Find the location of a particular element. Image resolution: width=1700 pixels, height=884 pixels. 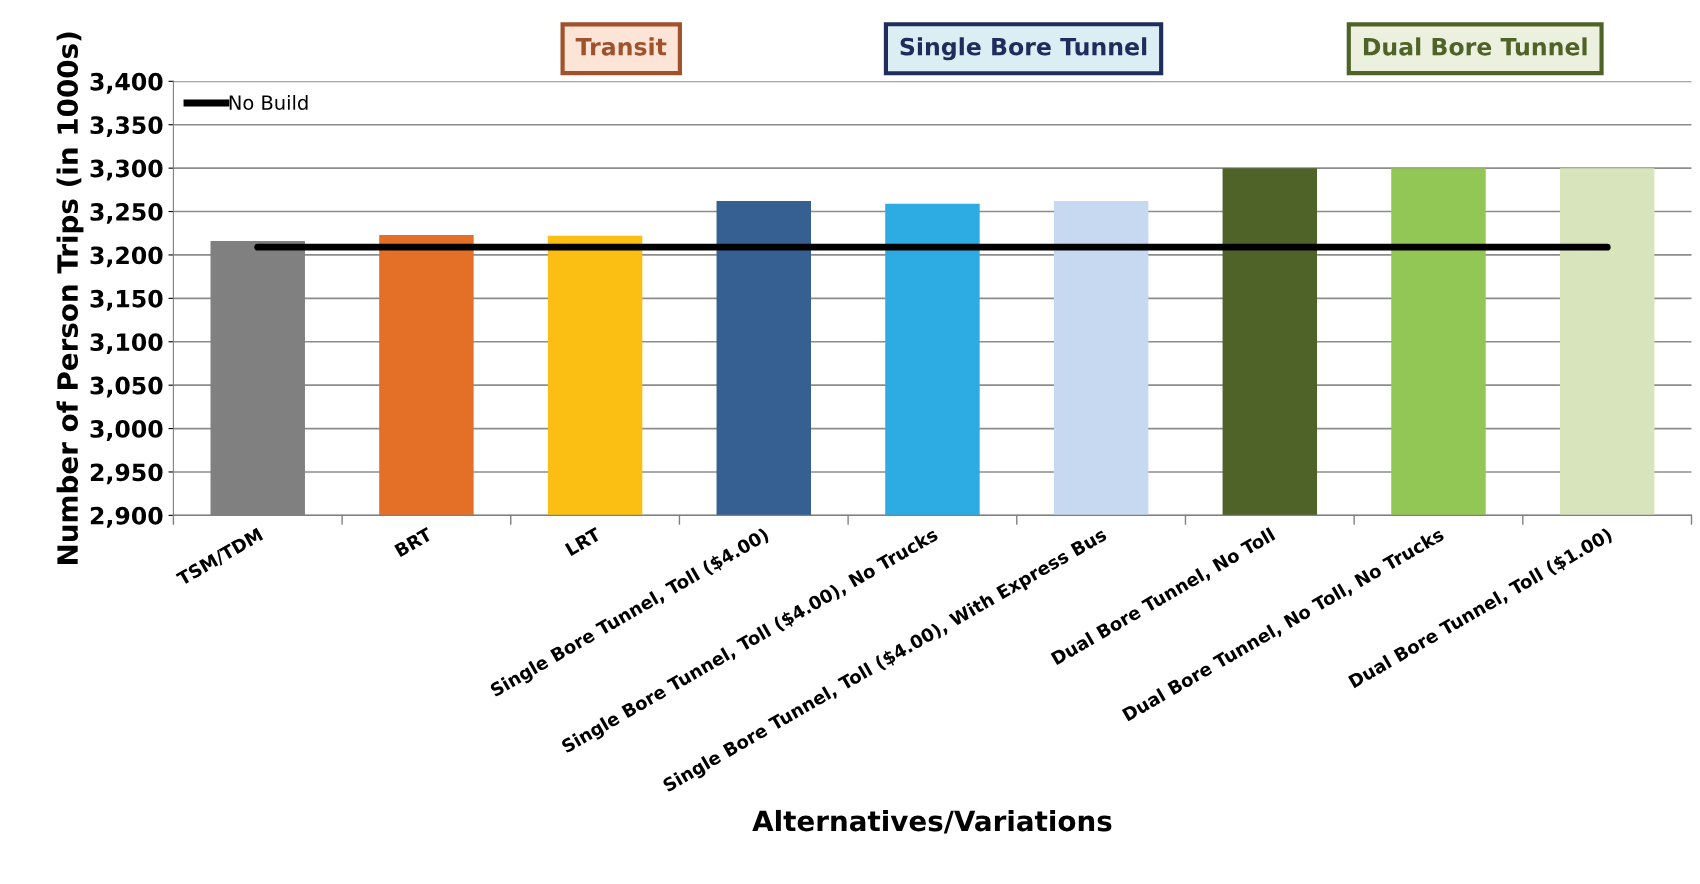

y-tick-label: 3,350 is located at coordinates (126, 127).